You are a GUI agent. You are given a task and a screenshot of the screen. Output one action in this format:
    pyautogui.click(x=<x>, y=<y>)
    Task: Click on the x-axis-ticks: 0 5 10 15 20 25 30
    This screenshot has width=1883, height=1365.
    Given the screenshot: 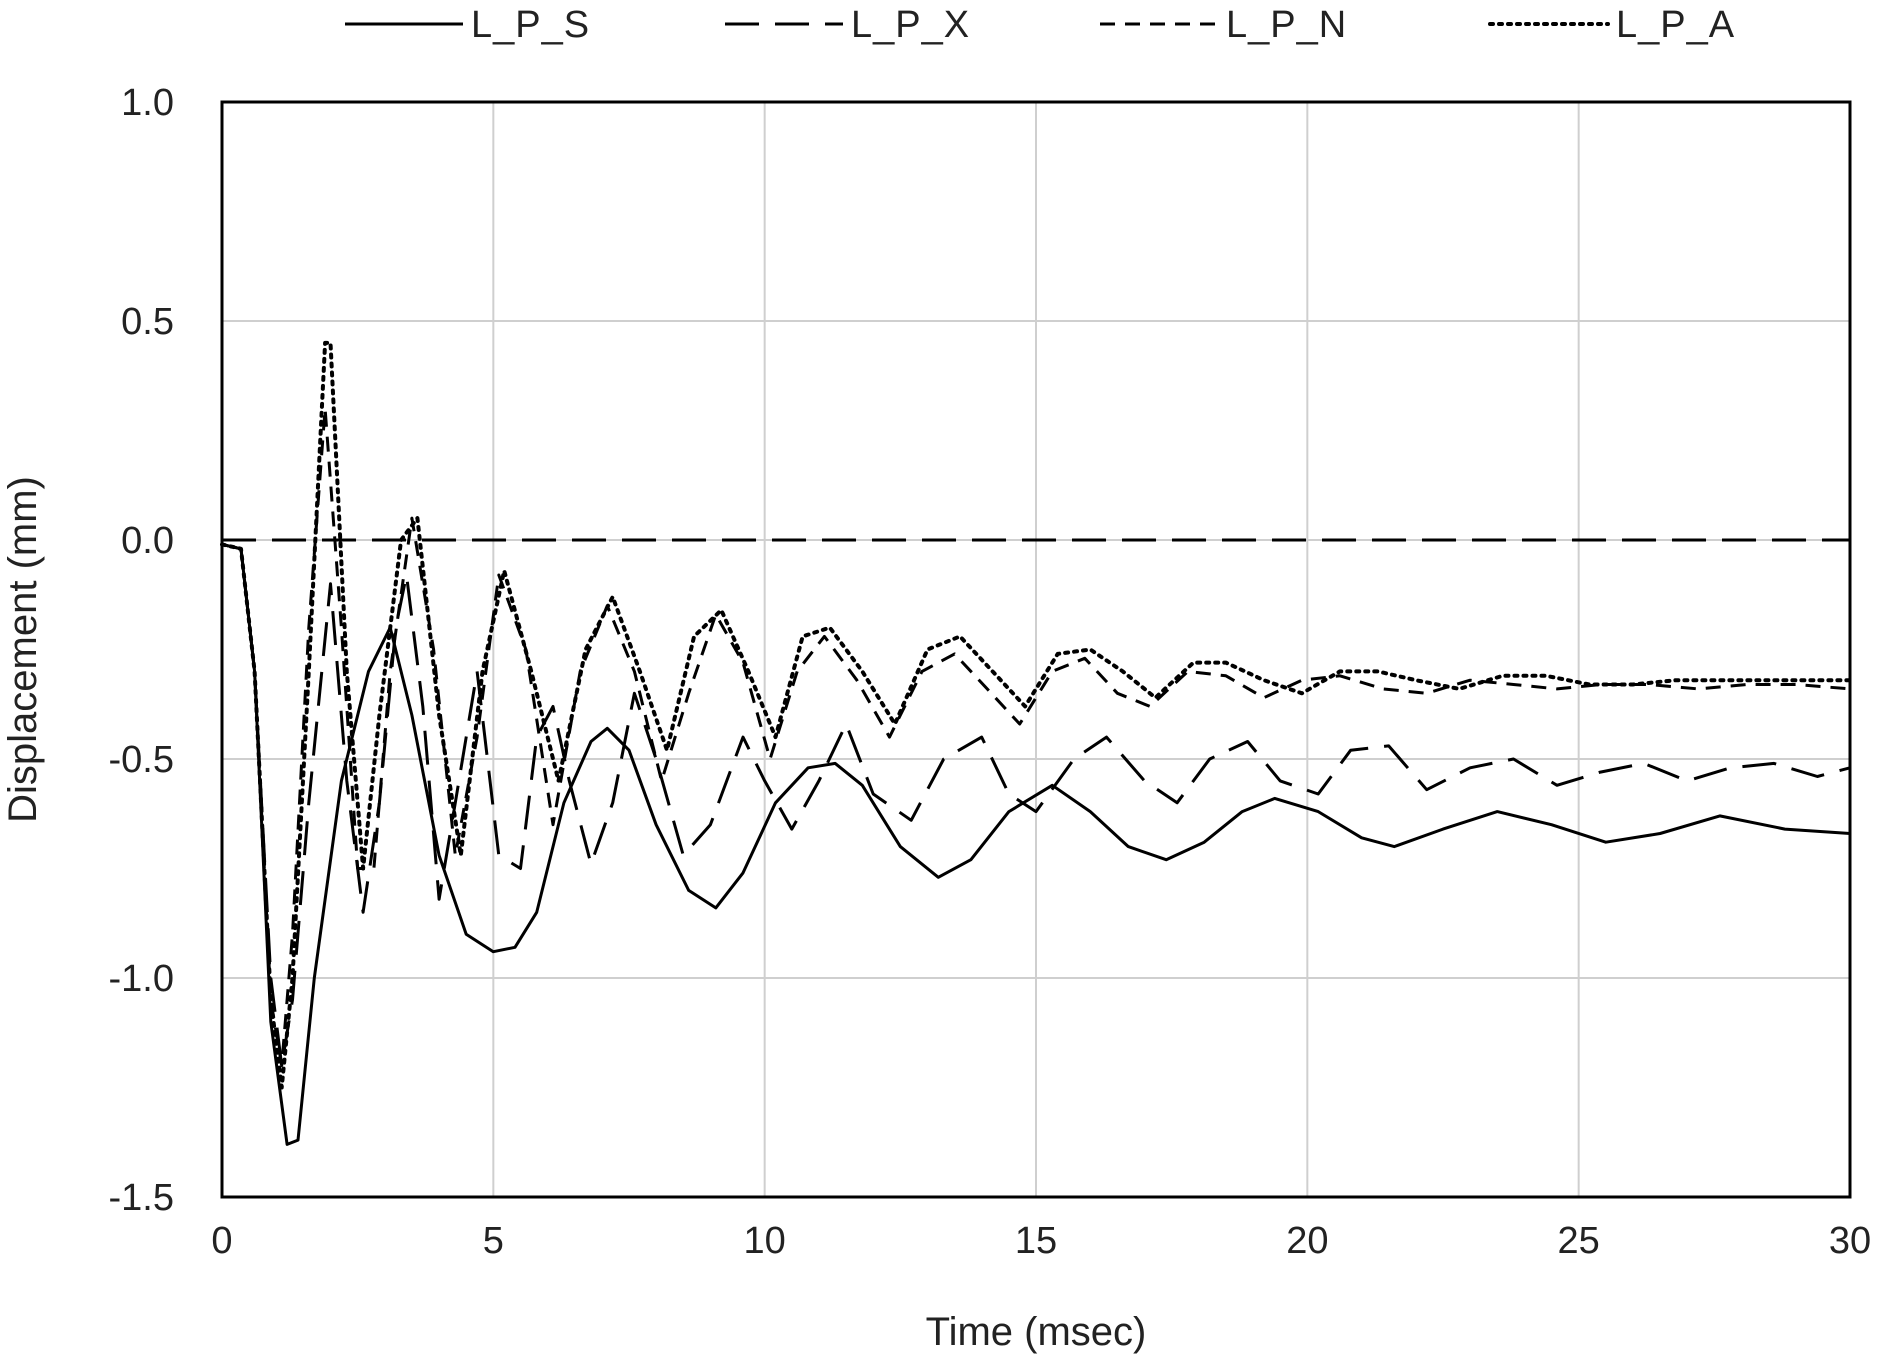 What is the action you would take?
    pyautogui.click(x=1041, y=1241)
    